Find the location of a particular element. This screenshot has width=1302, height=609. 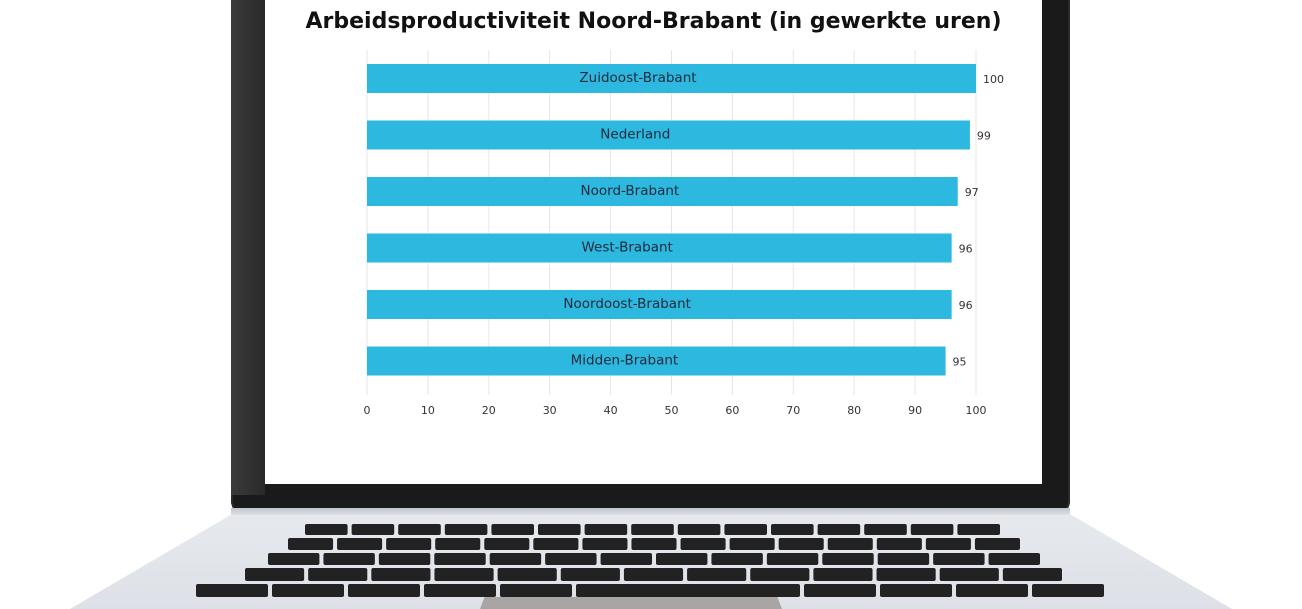

bar-value-label-3: 97 is located at coordinates (972, 192).